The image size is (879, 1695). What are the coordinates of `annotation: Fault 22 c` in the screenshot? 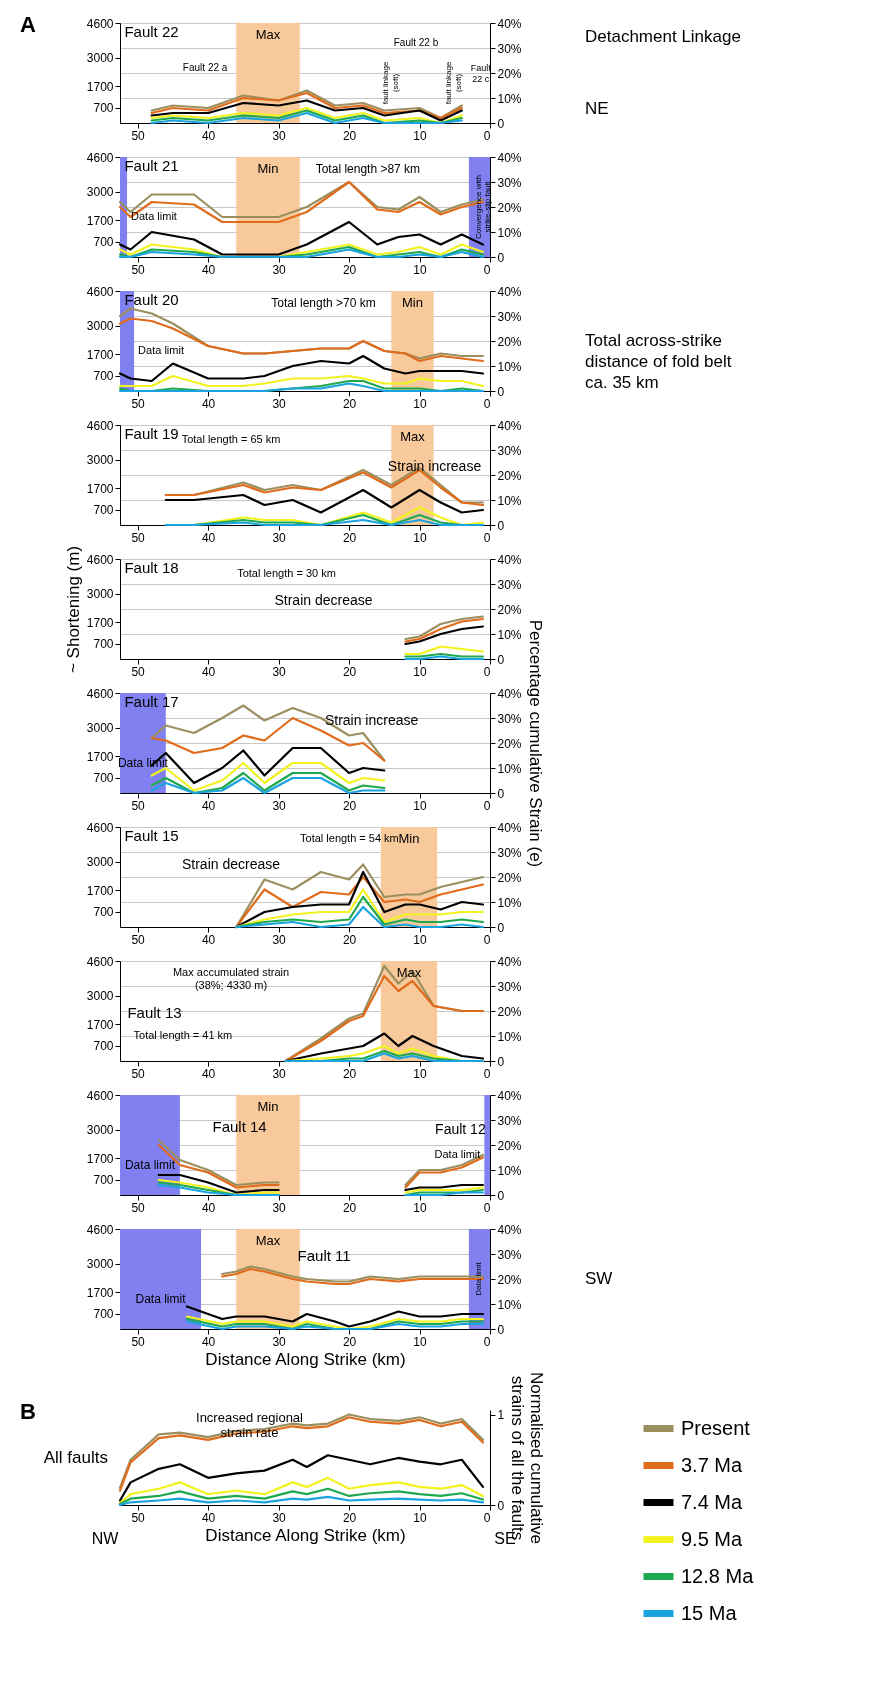 It's located at (481, 73).